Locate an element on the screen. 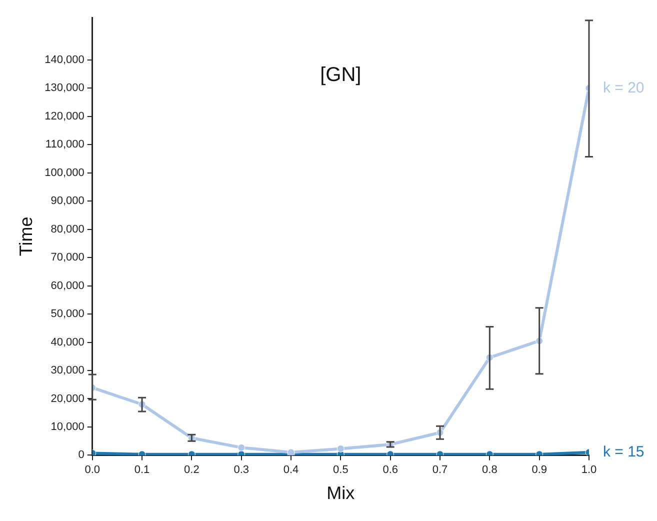 This screenshot has height=521, width=657. x-tick-label: 0.9 is located at coordinates (539, 470).